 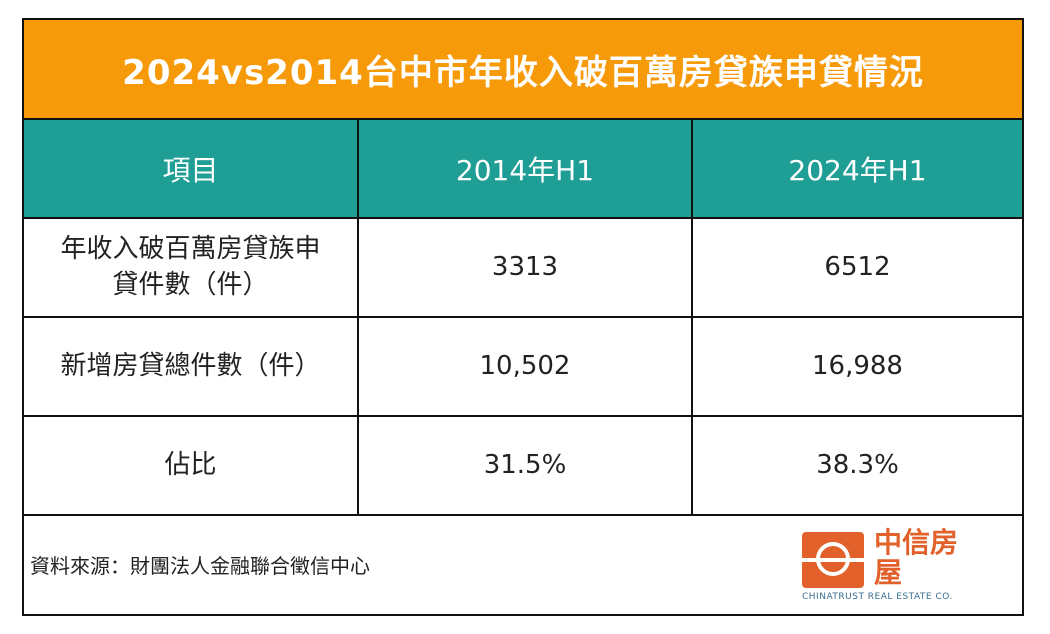 What do you see at coordinates (916, 557) in the screenshot?
I see `logo-name: 中信房屋` at bounding box center [916, 557].